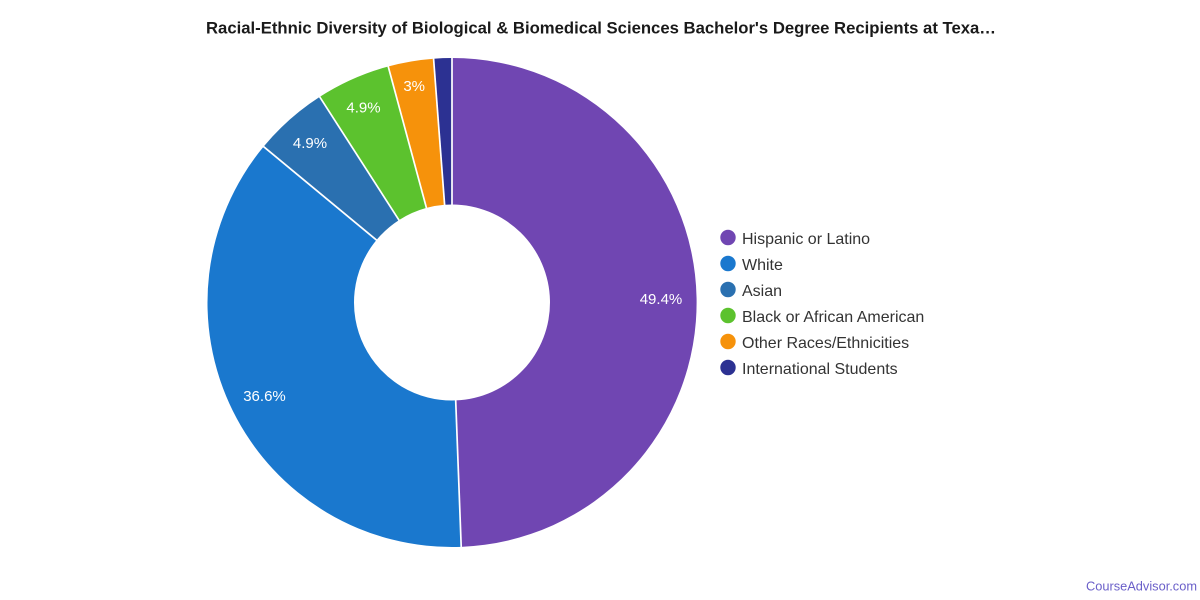  Describe the element at coordinates (414, 86) in the screenshot. I see `svg-text: 3%` at that location.